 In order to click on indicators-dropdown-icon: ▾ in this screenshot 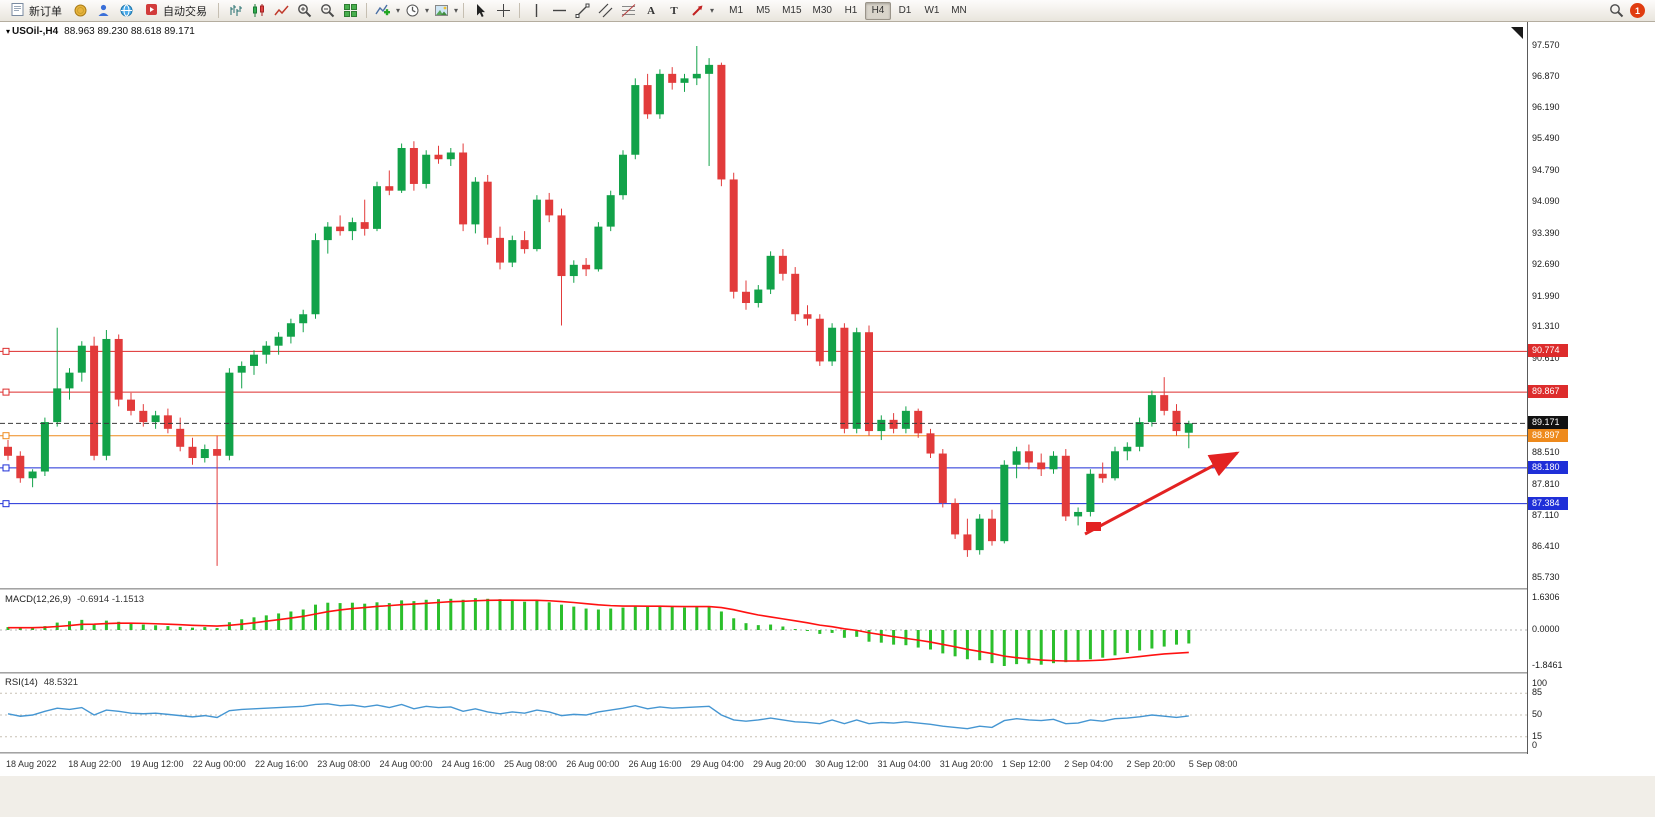, I will do `click(398, 10)`.